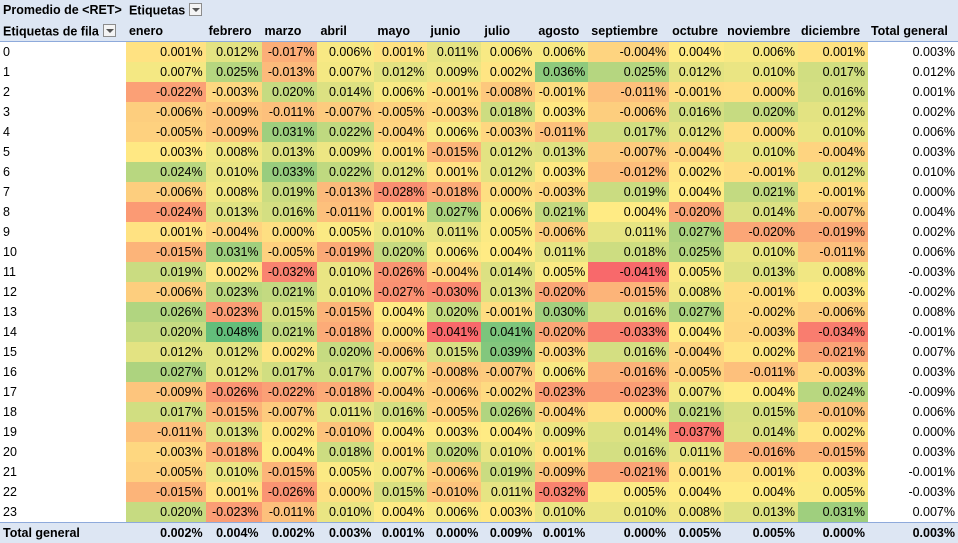  I want to click on value-cell: -0.002%, so click(508, 392).